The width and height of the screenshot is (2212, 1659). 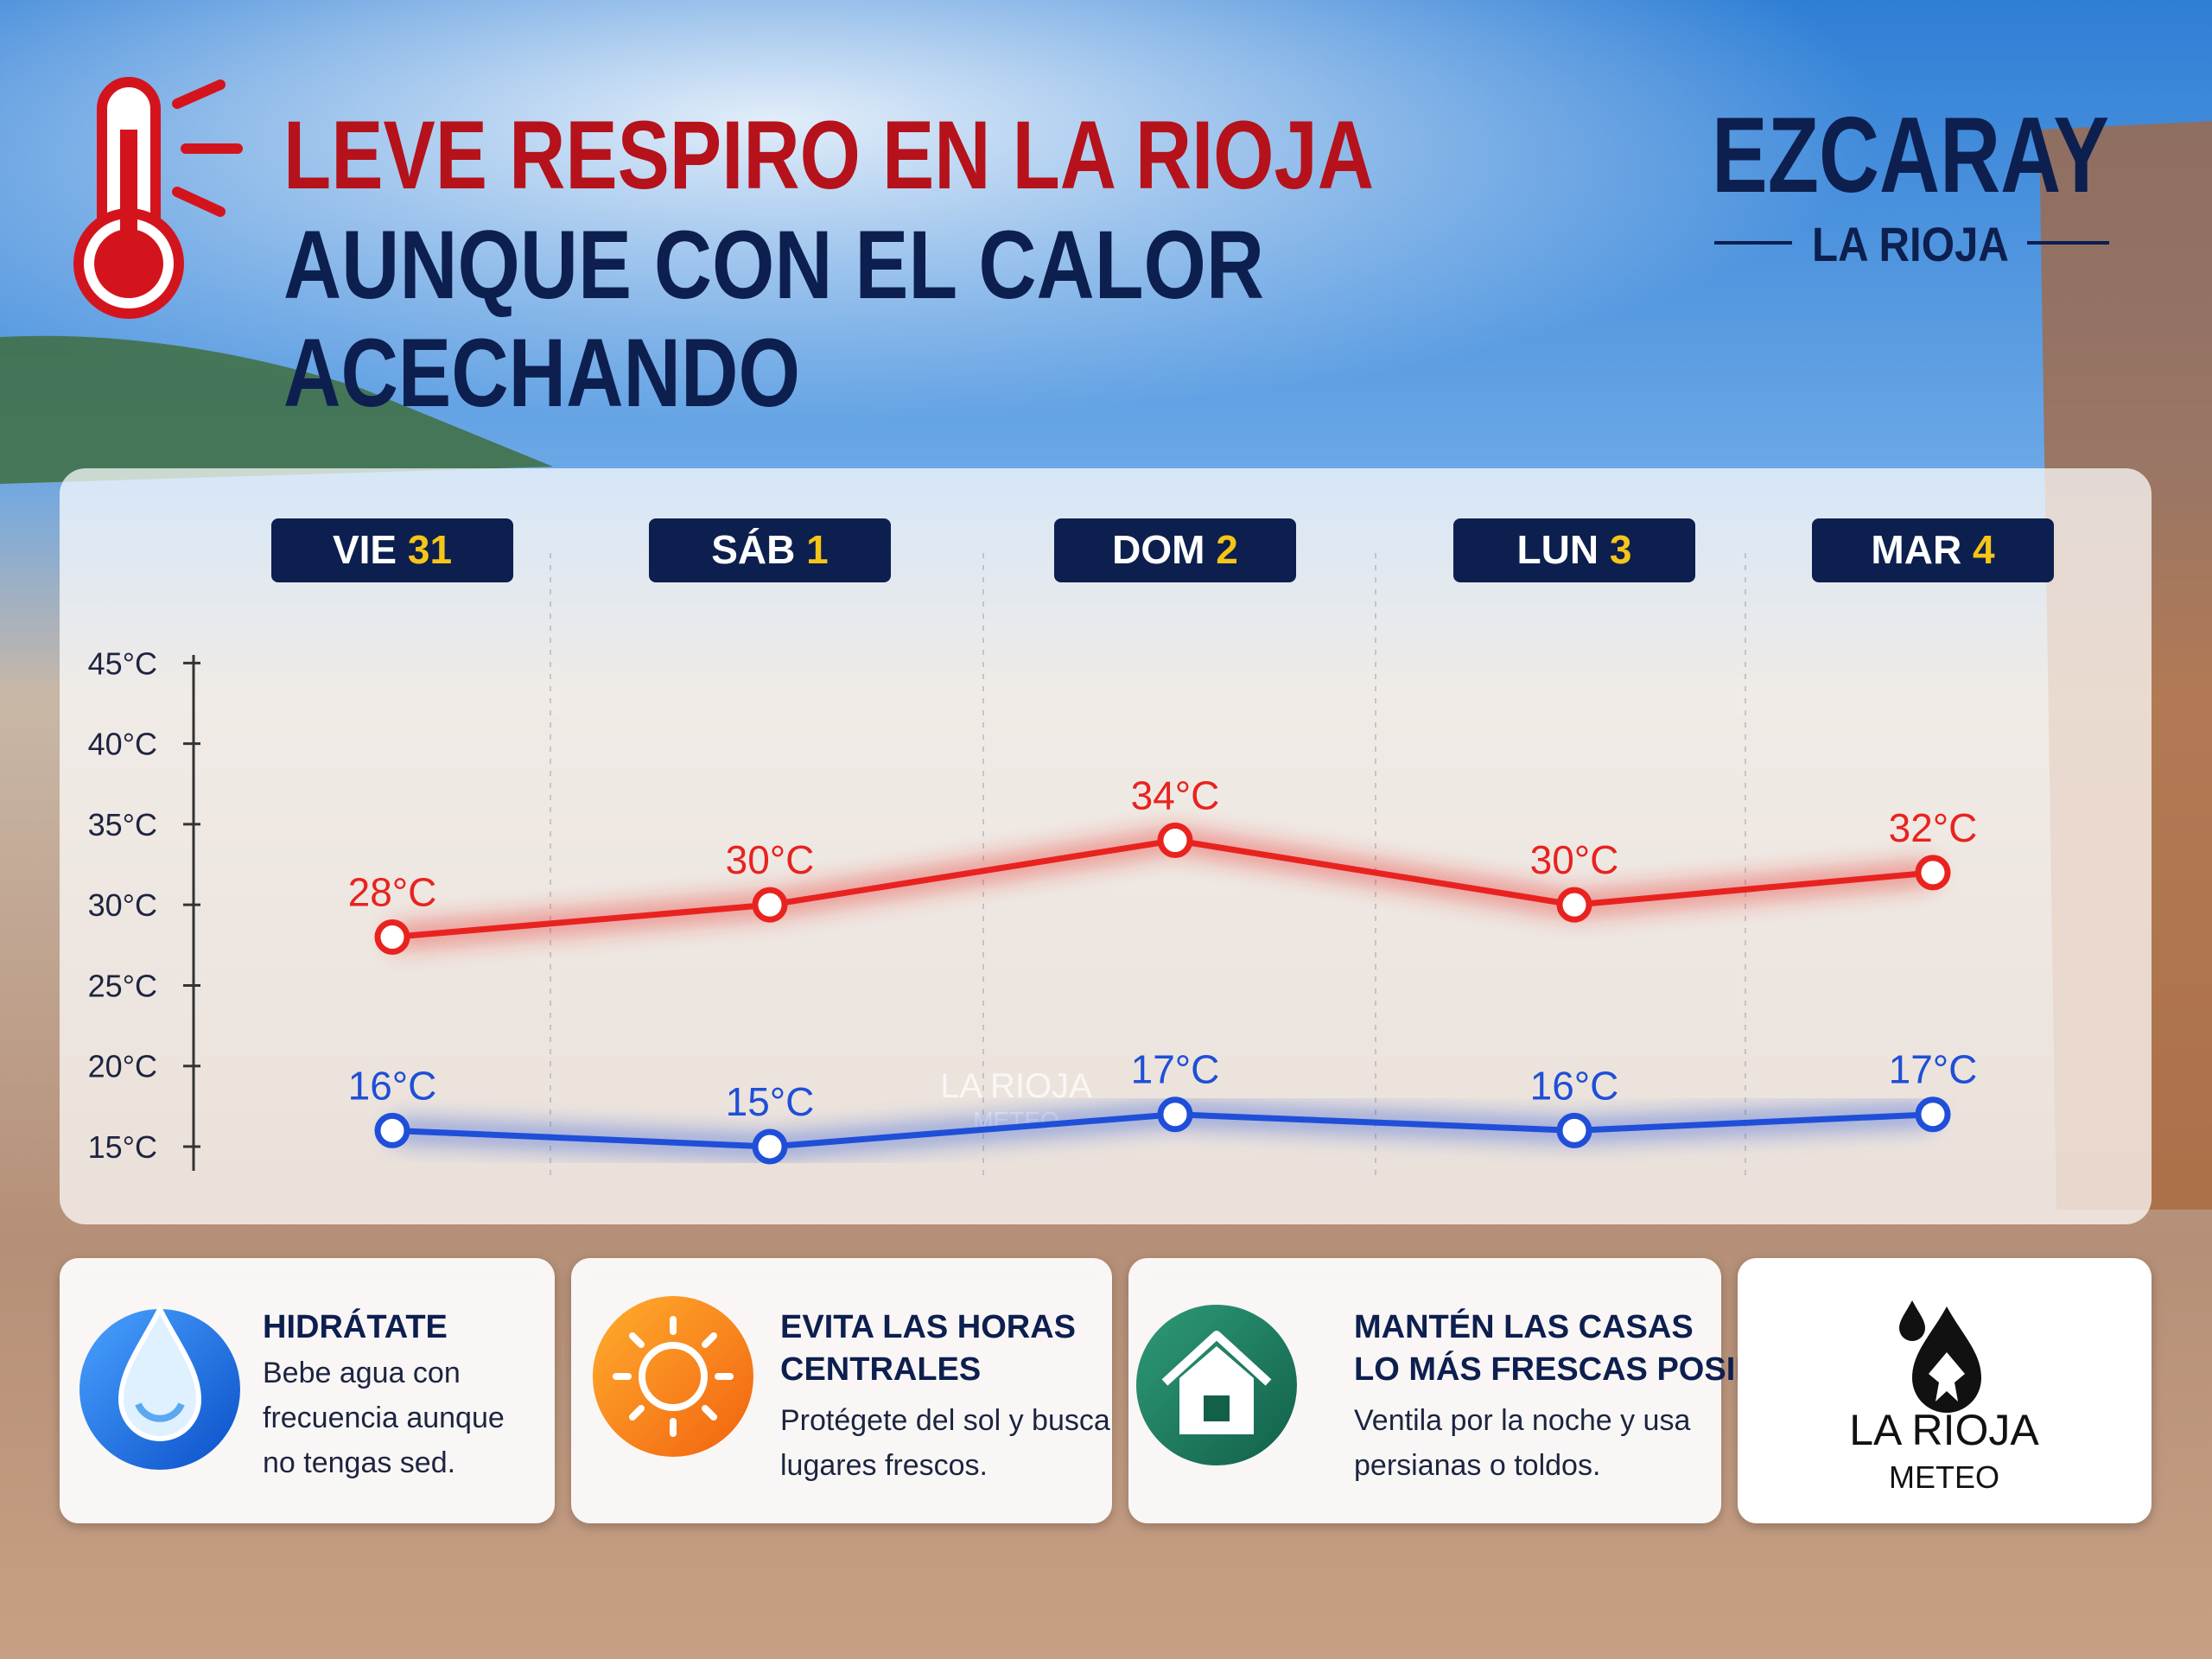 What do you see at coordinates (123, 905) in the screenshot?
I see `y-tick-label: 30°C` at bounding box center [123, 905].